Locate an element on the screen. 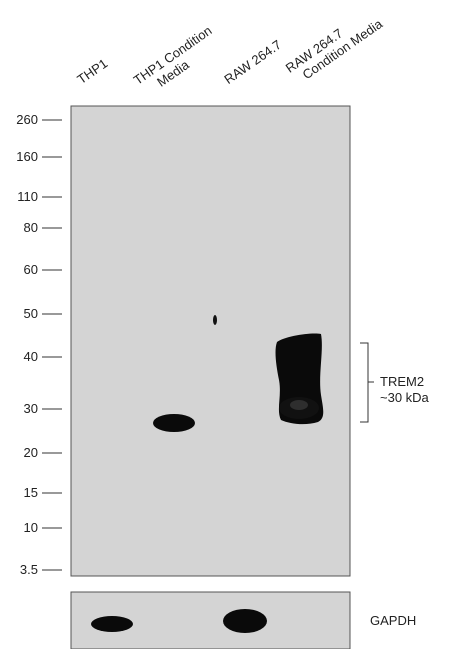 Image resolution: width=450 pixels, height=649 pixels. trem2-label: TREM2 ~30 kDa is located at coordinates (404, 390).